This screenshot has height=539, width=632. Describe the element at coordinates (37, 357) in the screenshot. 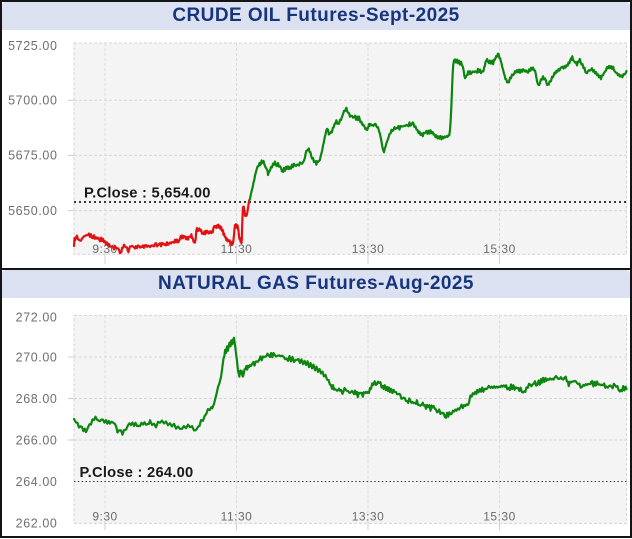

I see `svg-text: 270.00` at that location.